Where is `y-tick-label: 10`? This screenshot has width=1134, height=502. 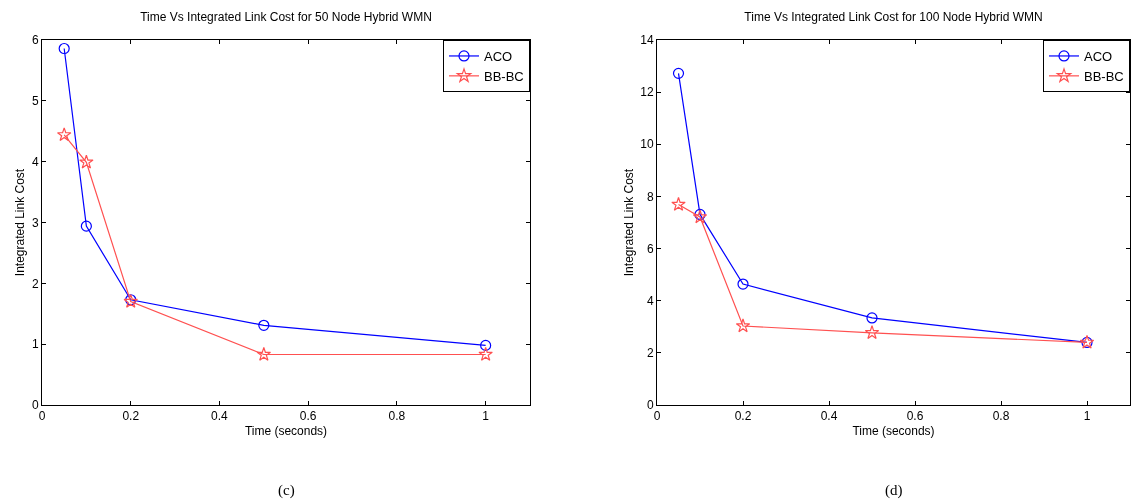
y-tick-label: 10 is located at coordinates (647, 144).